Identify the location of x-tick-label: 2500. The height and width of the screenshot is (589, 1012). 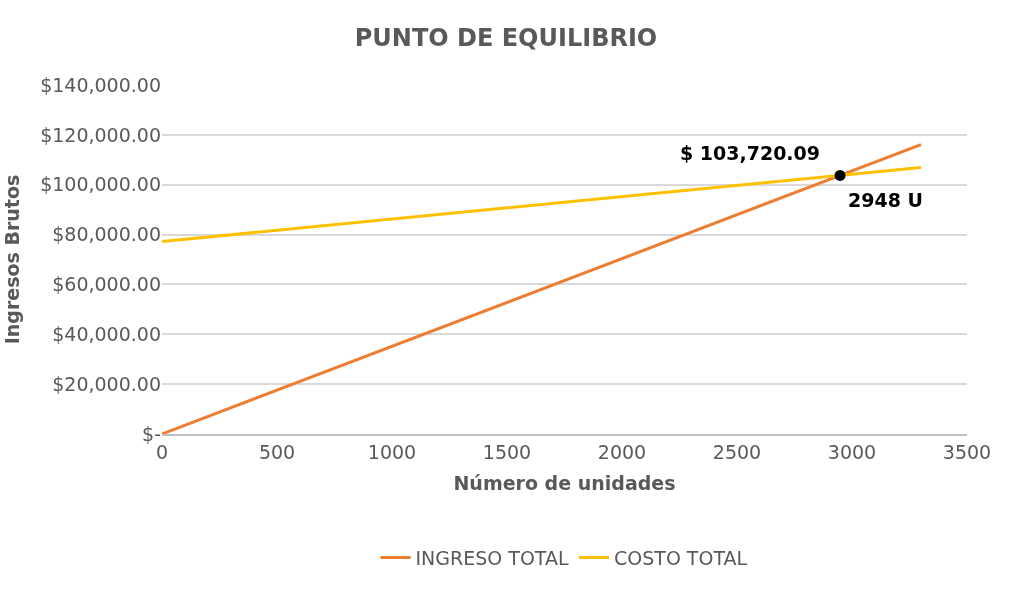
(737, 451).